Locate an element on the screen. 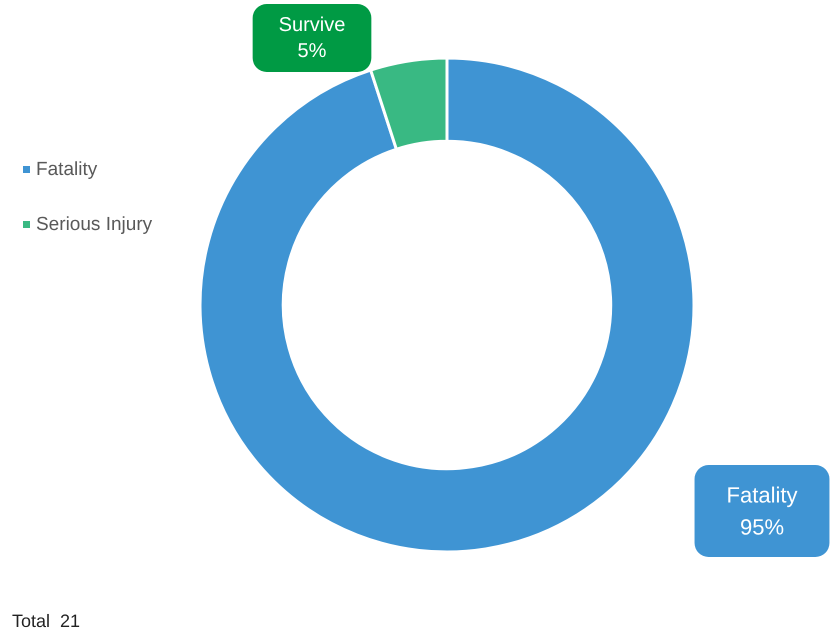 This screenshot has height=642, width=835. legend-label: Serious Injury is located at coordinates (94, 224).